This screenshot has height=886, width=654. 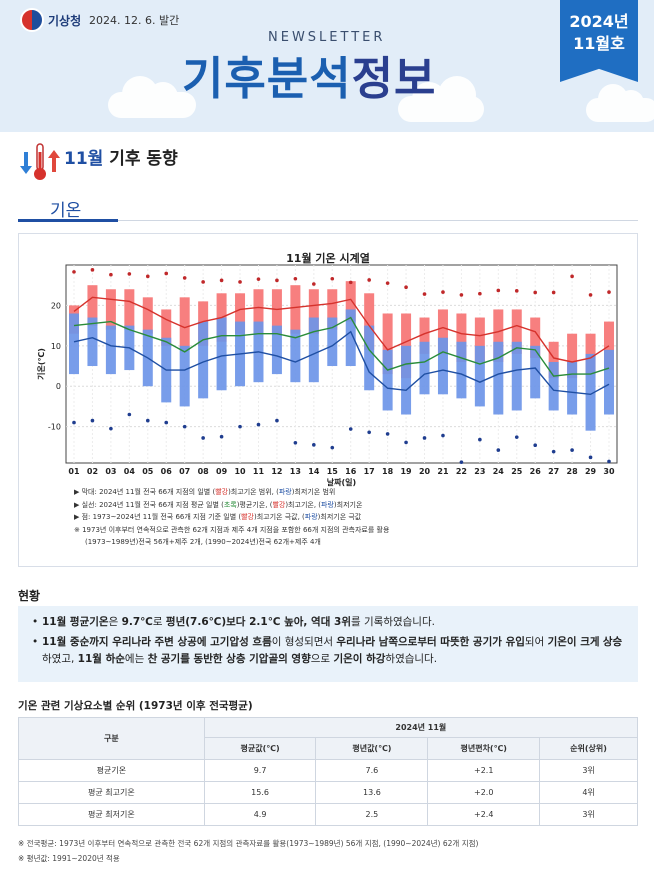 What do you see at coordinates (240, 471) in the screenshot?
I see `x-tick-label: 10` at bounding box center [240, 471].